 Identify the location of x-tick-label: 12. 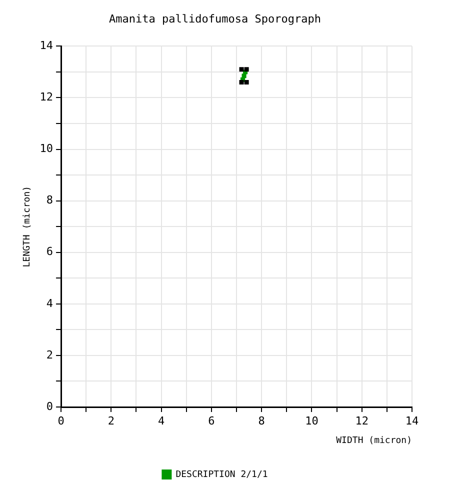
(361, 421).